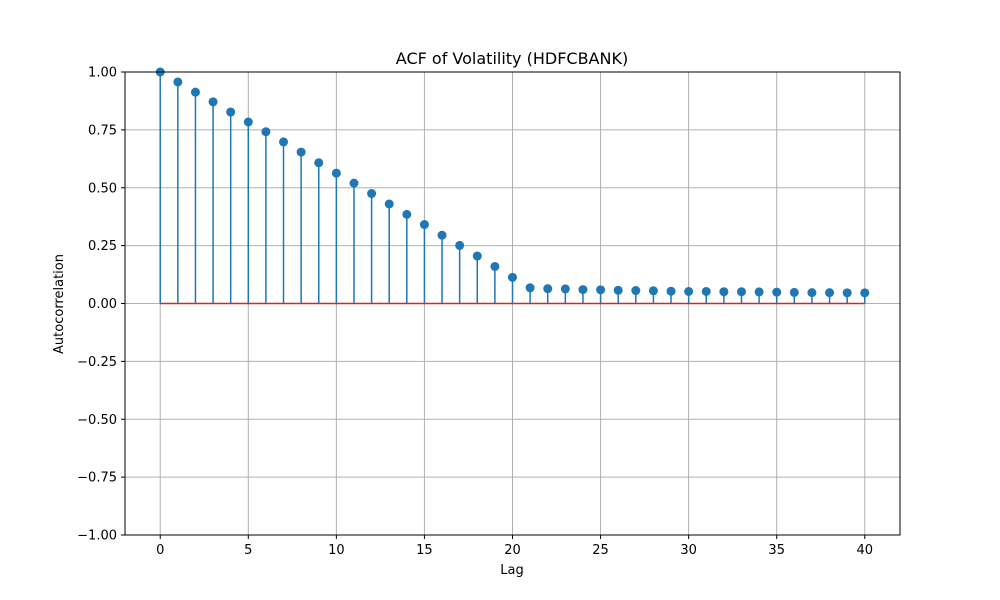 The image size is (1000, 600). Describe the element at coordinates (160, 550) in the screenshot. I see `x-tick-label: 0` at that location.